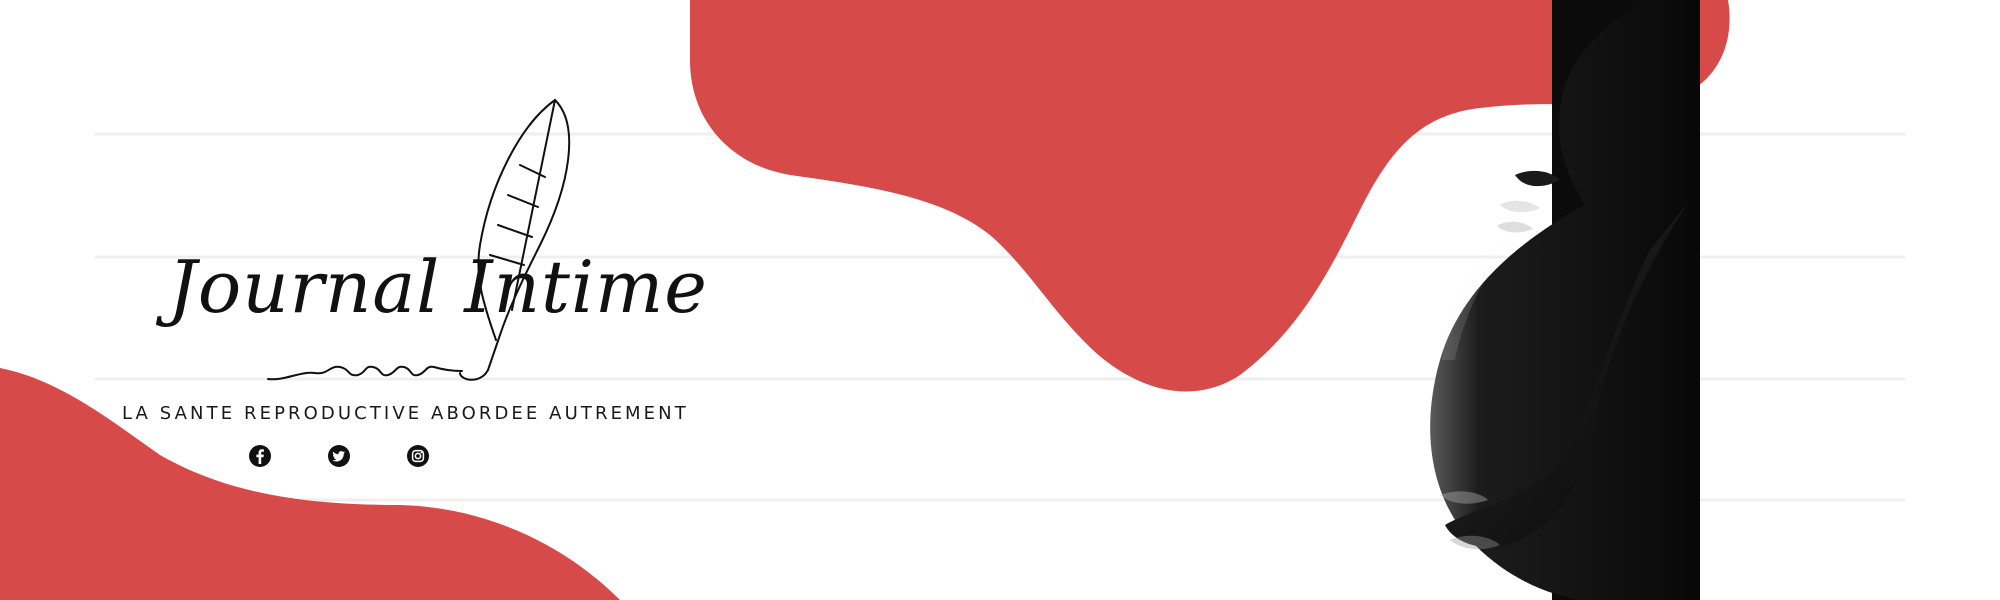  I want to click on twitter-link, so click(339, 456).